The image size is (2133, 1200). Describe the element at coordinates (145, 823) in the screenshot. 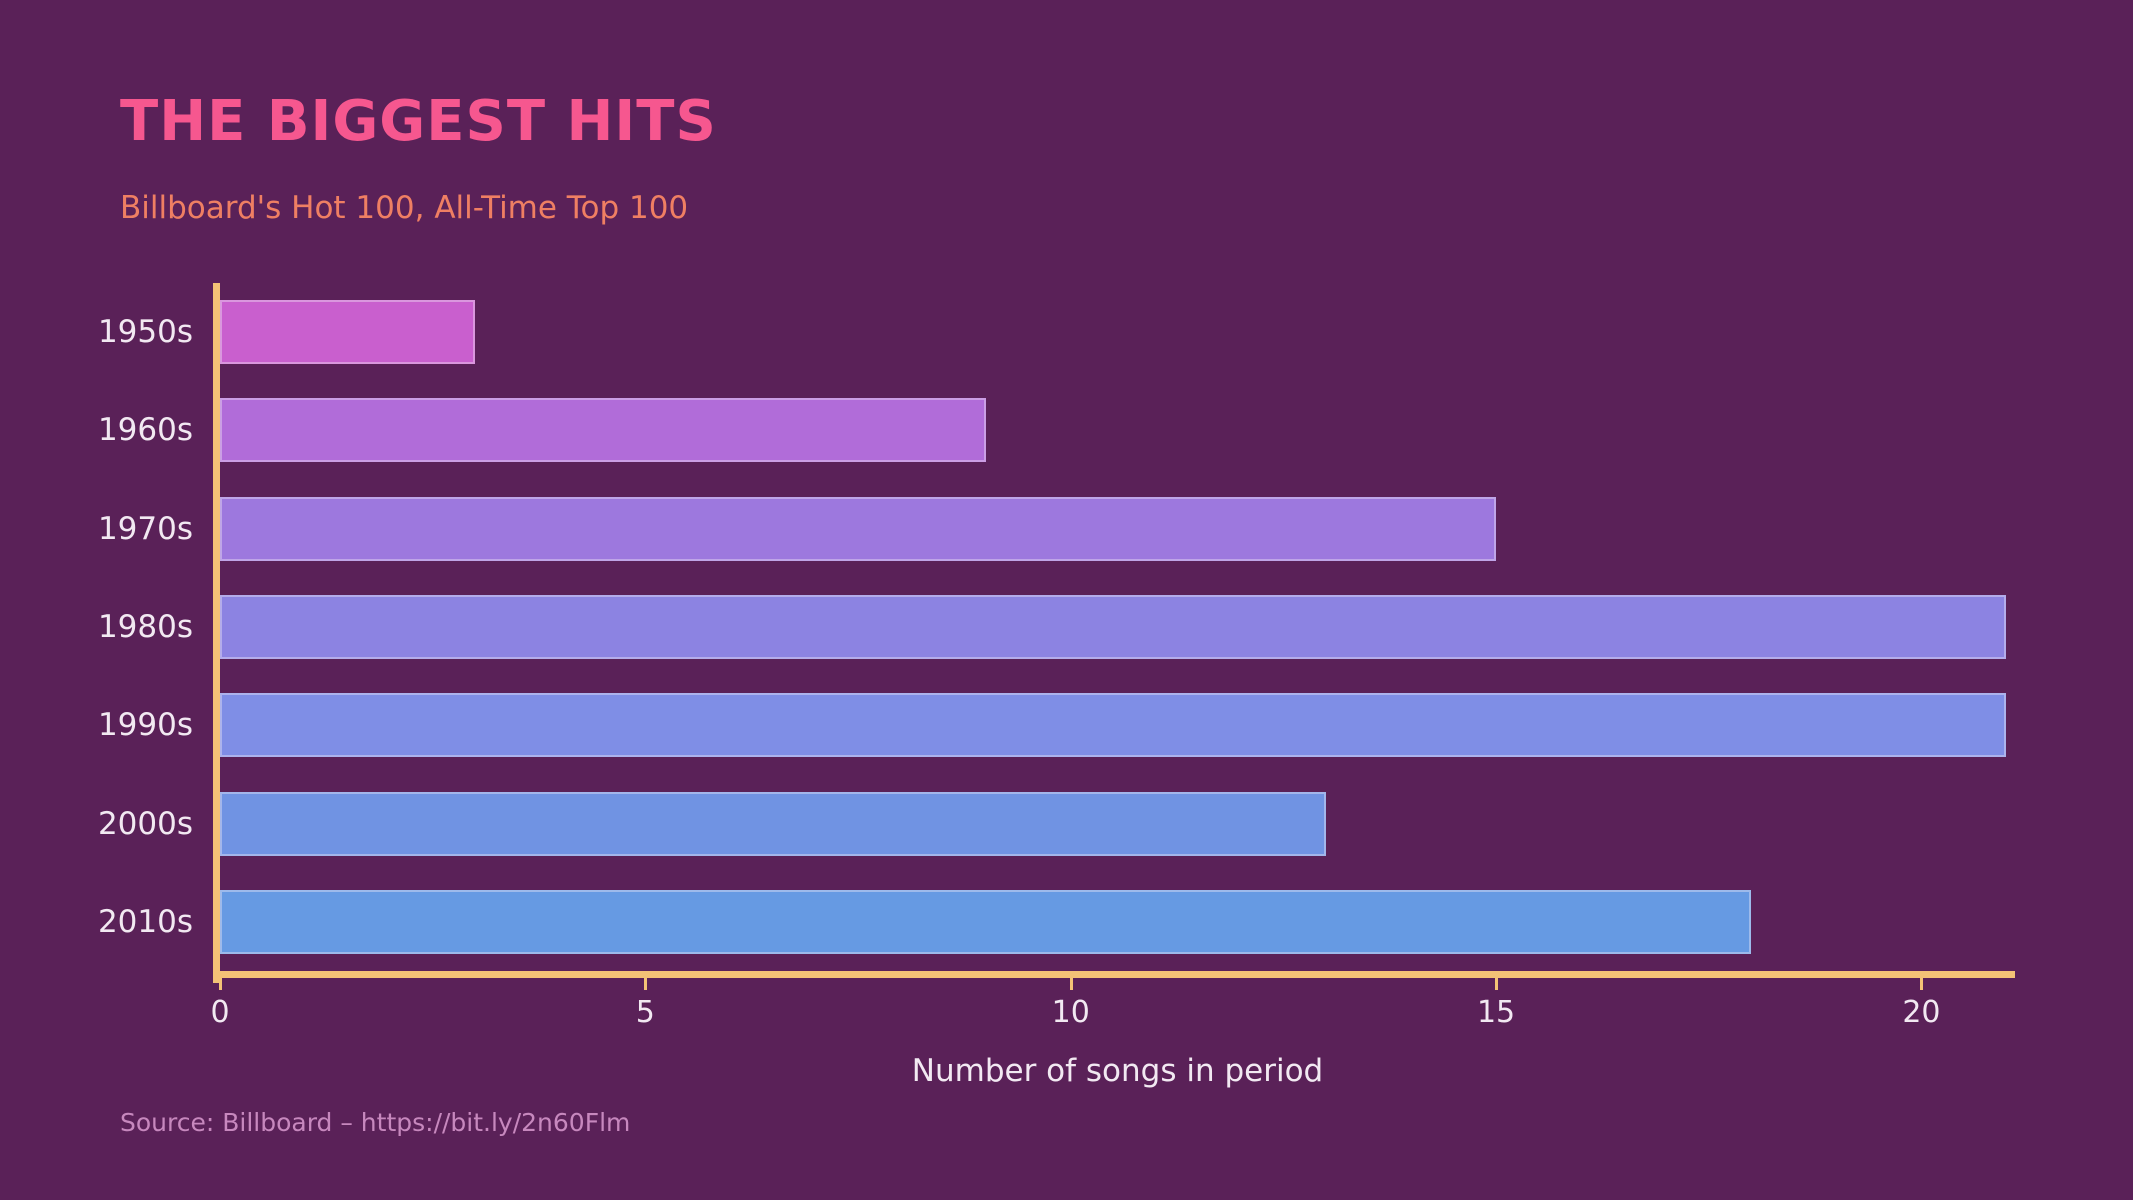

I see `category-label: 2000s` at that location.